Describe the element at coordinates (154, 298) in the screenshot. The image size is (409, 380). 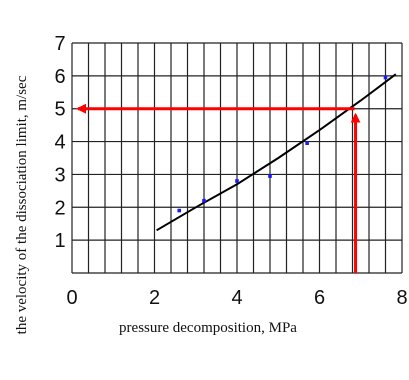
I see `x-tick-label: 2` at that location.